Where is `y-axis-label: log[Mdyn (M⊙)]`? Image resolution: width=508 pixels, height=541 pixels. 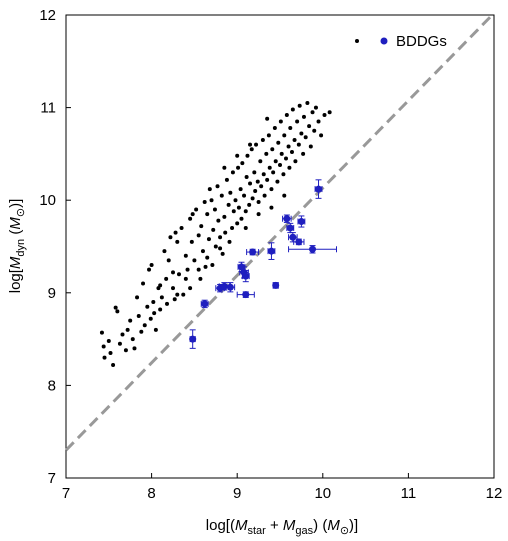 y-axis-label: log[Mdyn (M⊙)] is located at coordinates (17, 246).